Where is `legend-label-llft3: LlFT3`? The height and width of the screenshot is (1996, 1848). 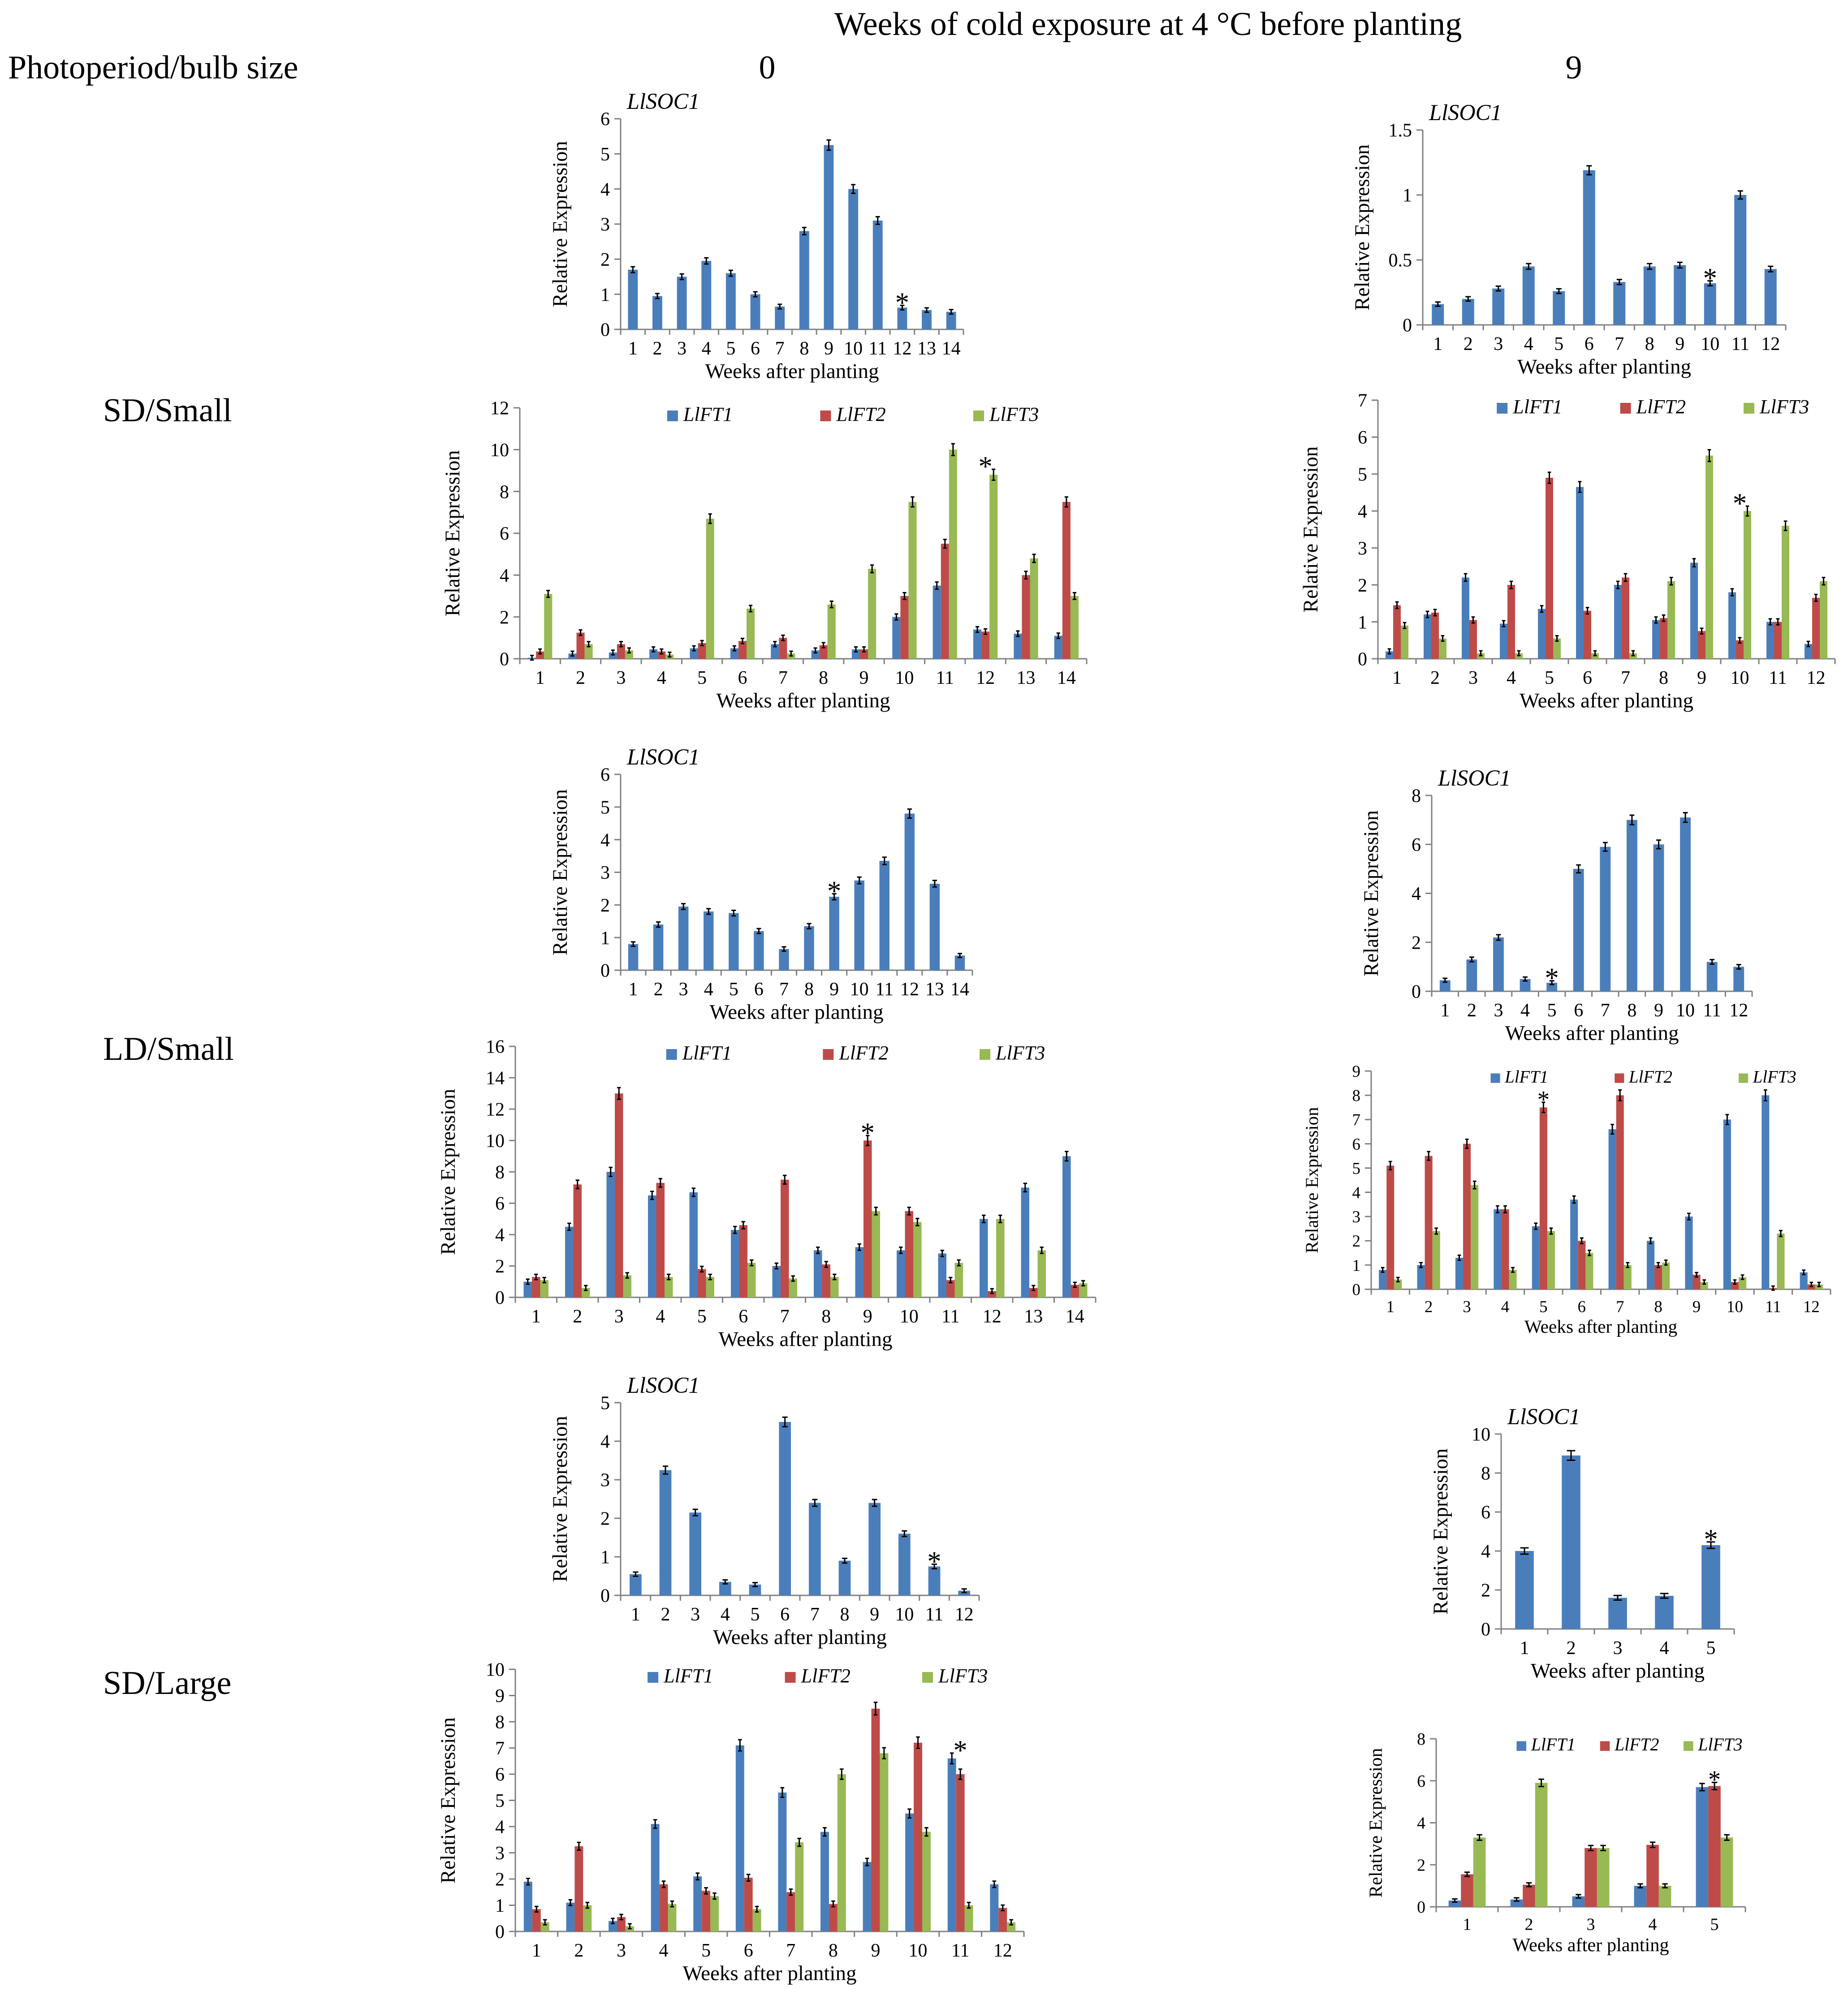
legend-label-llft3: LlFT3 is located at coordinates (1020, 1053).